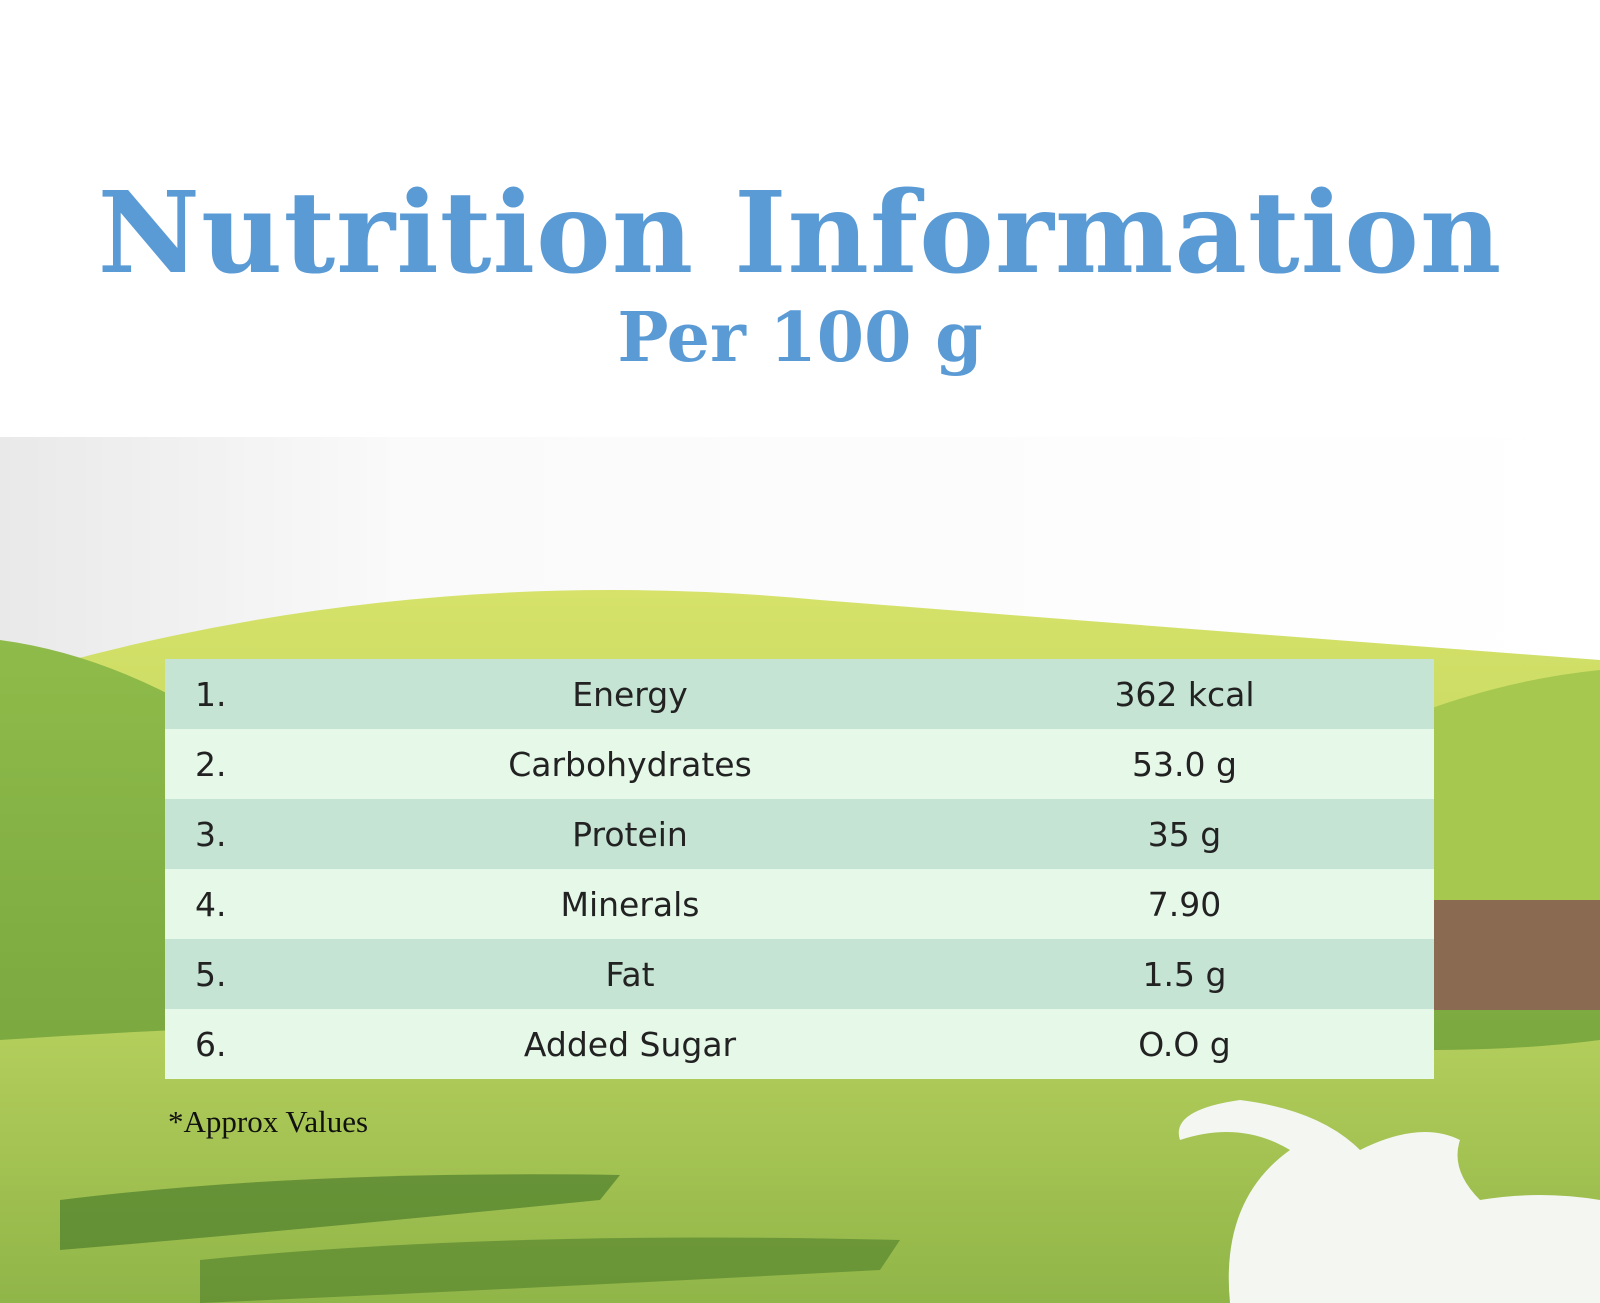 The width and height of the screenshot is (1600, 1303). Describe the element at coordinates (211, 974) in the screenshot. I see `row-number: 5.` at that location.